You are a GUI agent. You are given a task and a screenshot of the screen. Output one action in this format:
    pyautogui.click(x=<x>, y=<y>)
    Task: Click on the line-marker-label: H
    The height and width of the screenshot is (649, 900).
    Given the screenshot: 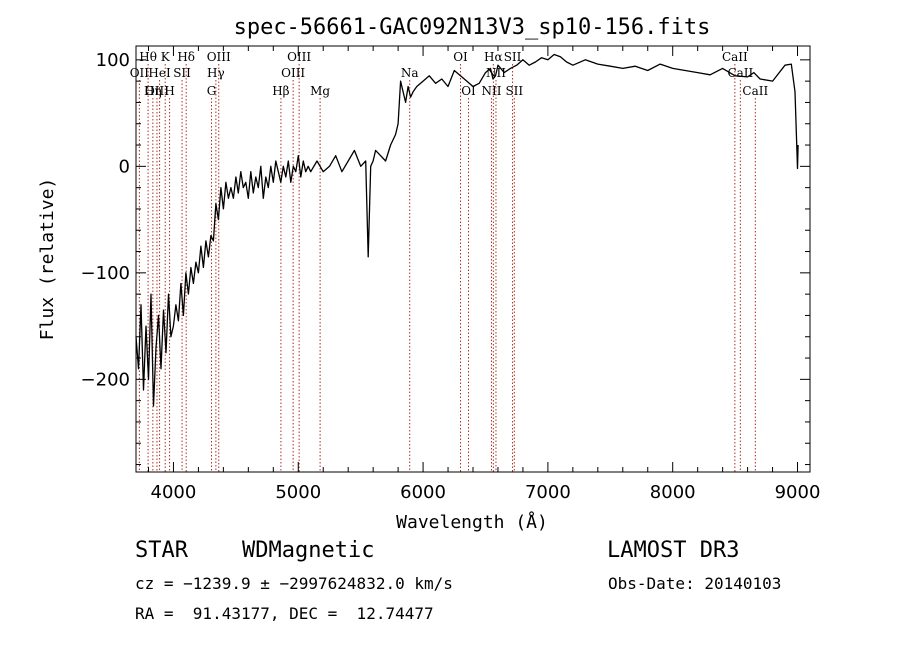 What is the action you would take?
    pyautogui.click(x=169, y=91)
    